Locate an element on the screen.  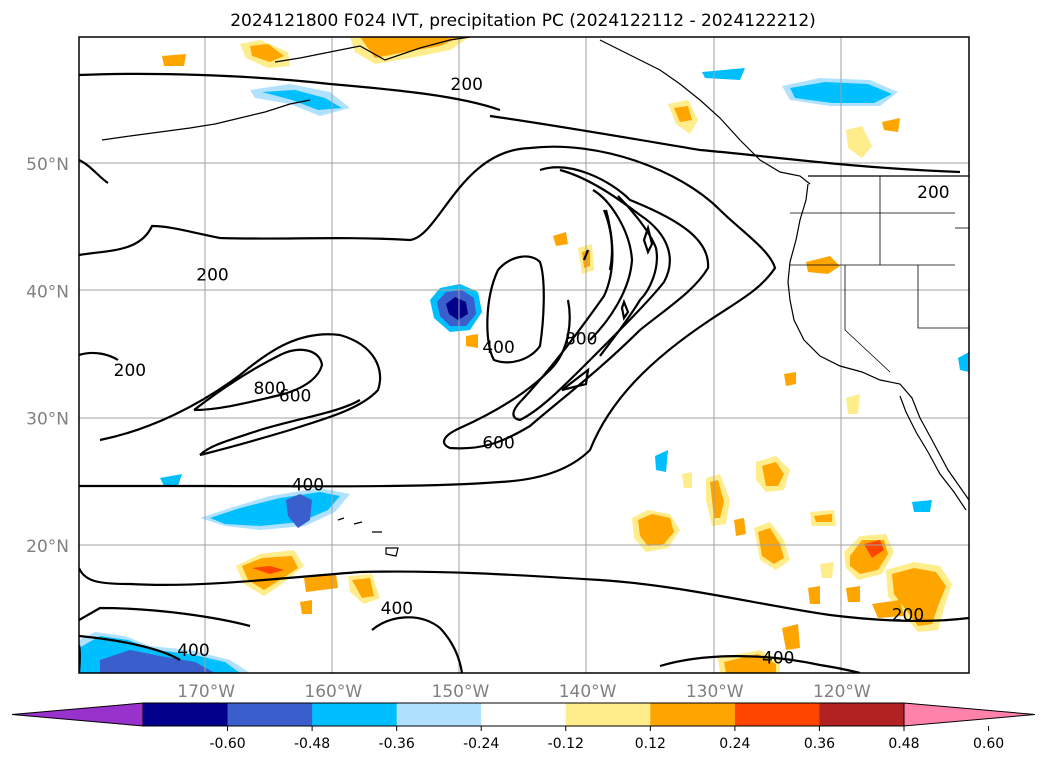
colorbar-tick-label: 0.12 is located at coordinates (650, 744).